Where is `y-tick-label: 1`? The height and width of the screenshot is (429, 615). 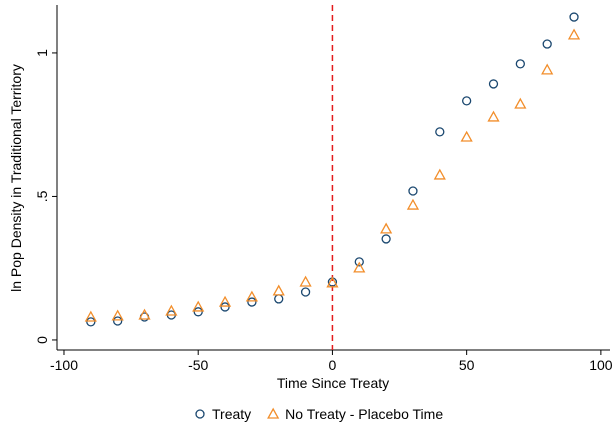 y-tick-label: 1 is located at coordinates (42, 53).